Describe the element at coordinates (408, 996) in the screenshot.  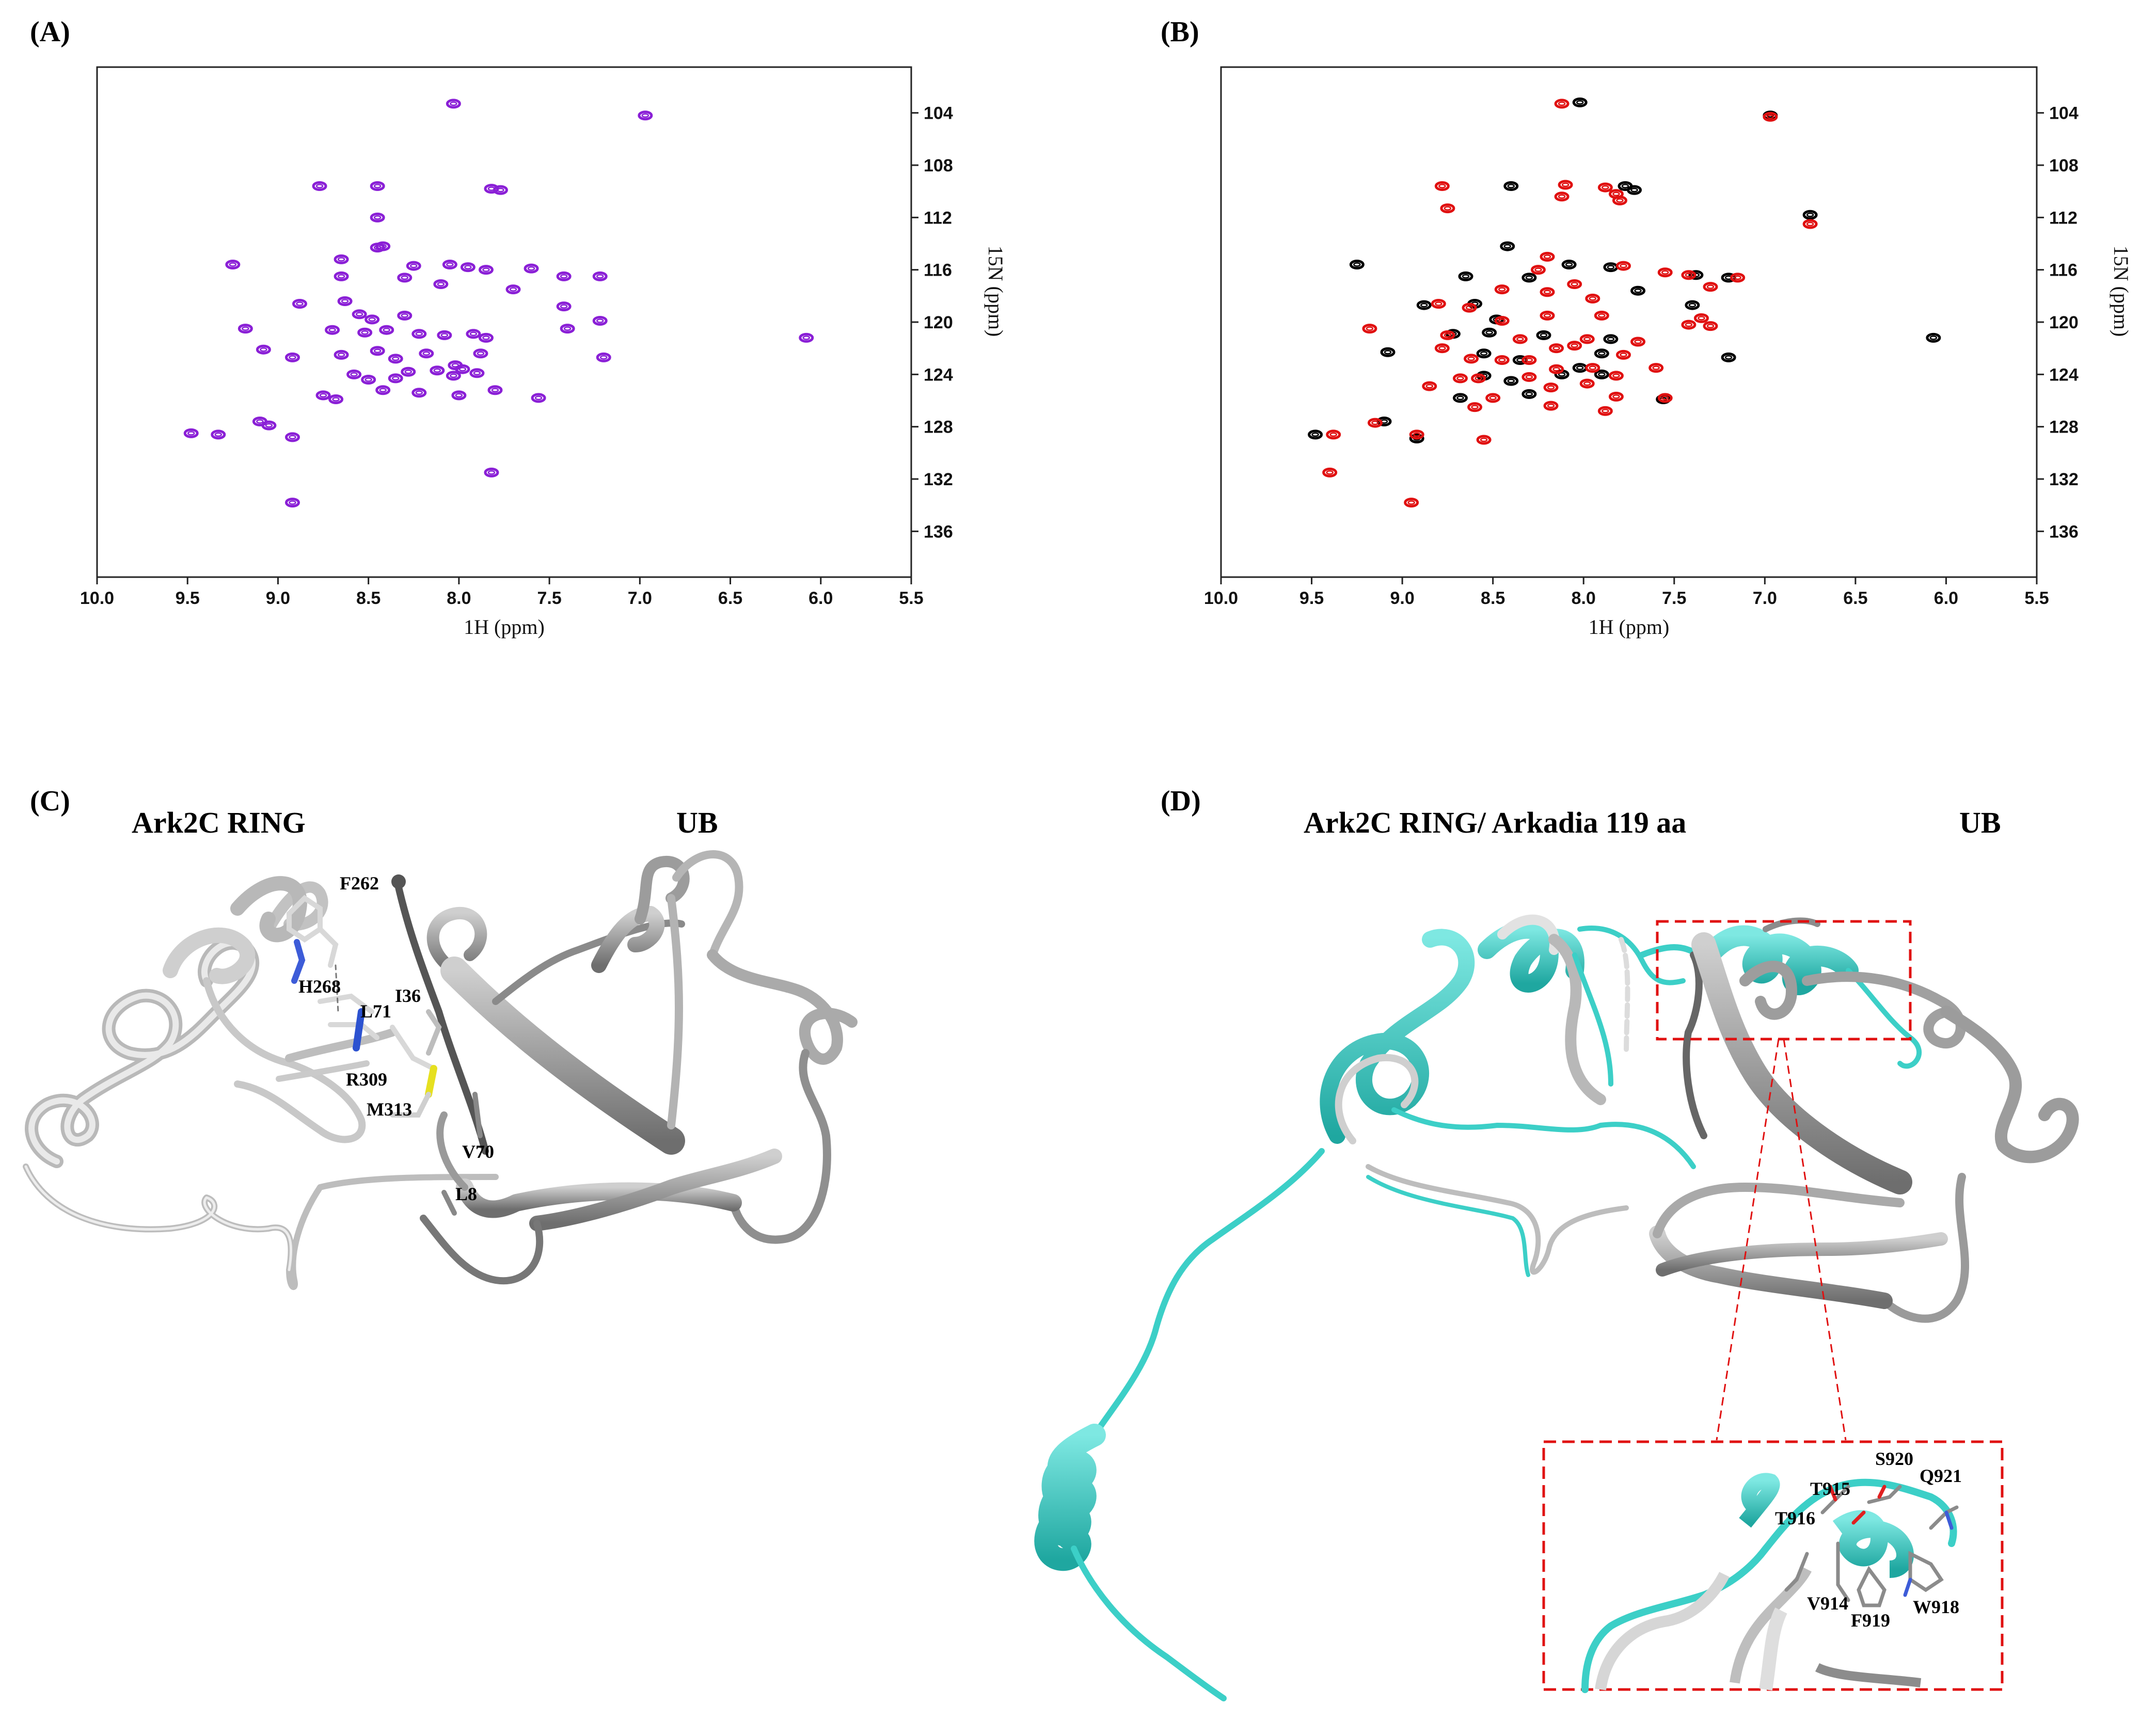
I see `residue-label-c-4: I36` at that location.